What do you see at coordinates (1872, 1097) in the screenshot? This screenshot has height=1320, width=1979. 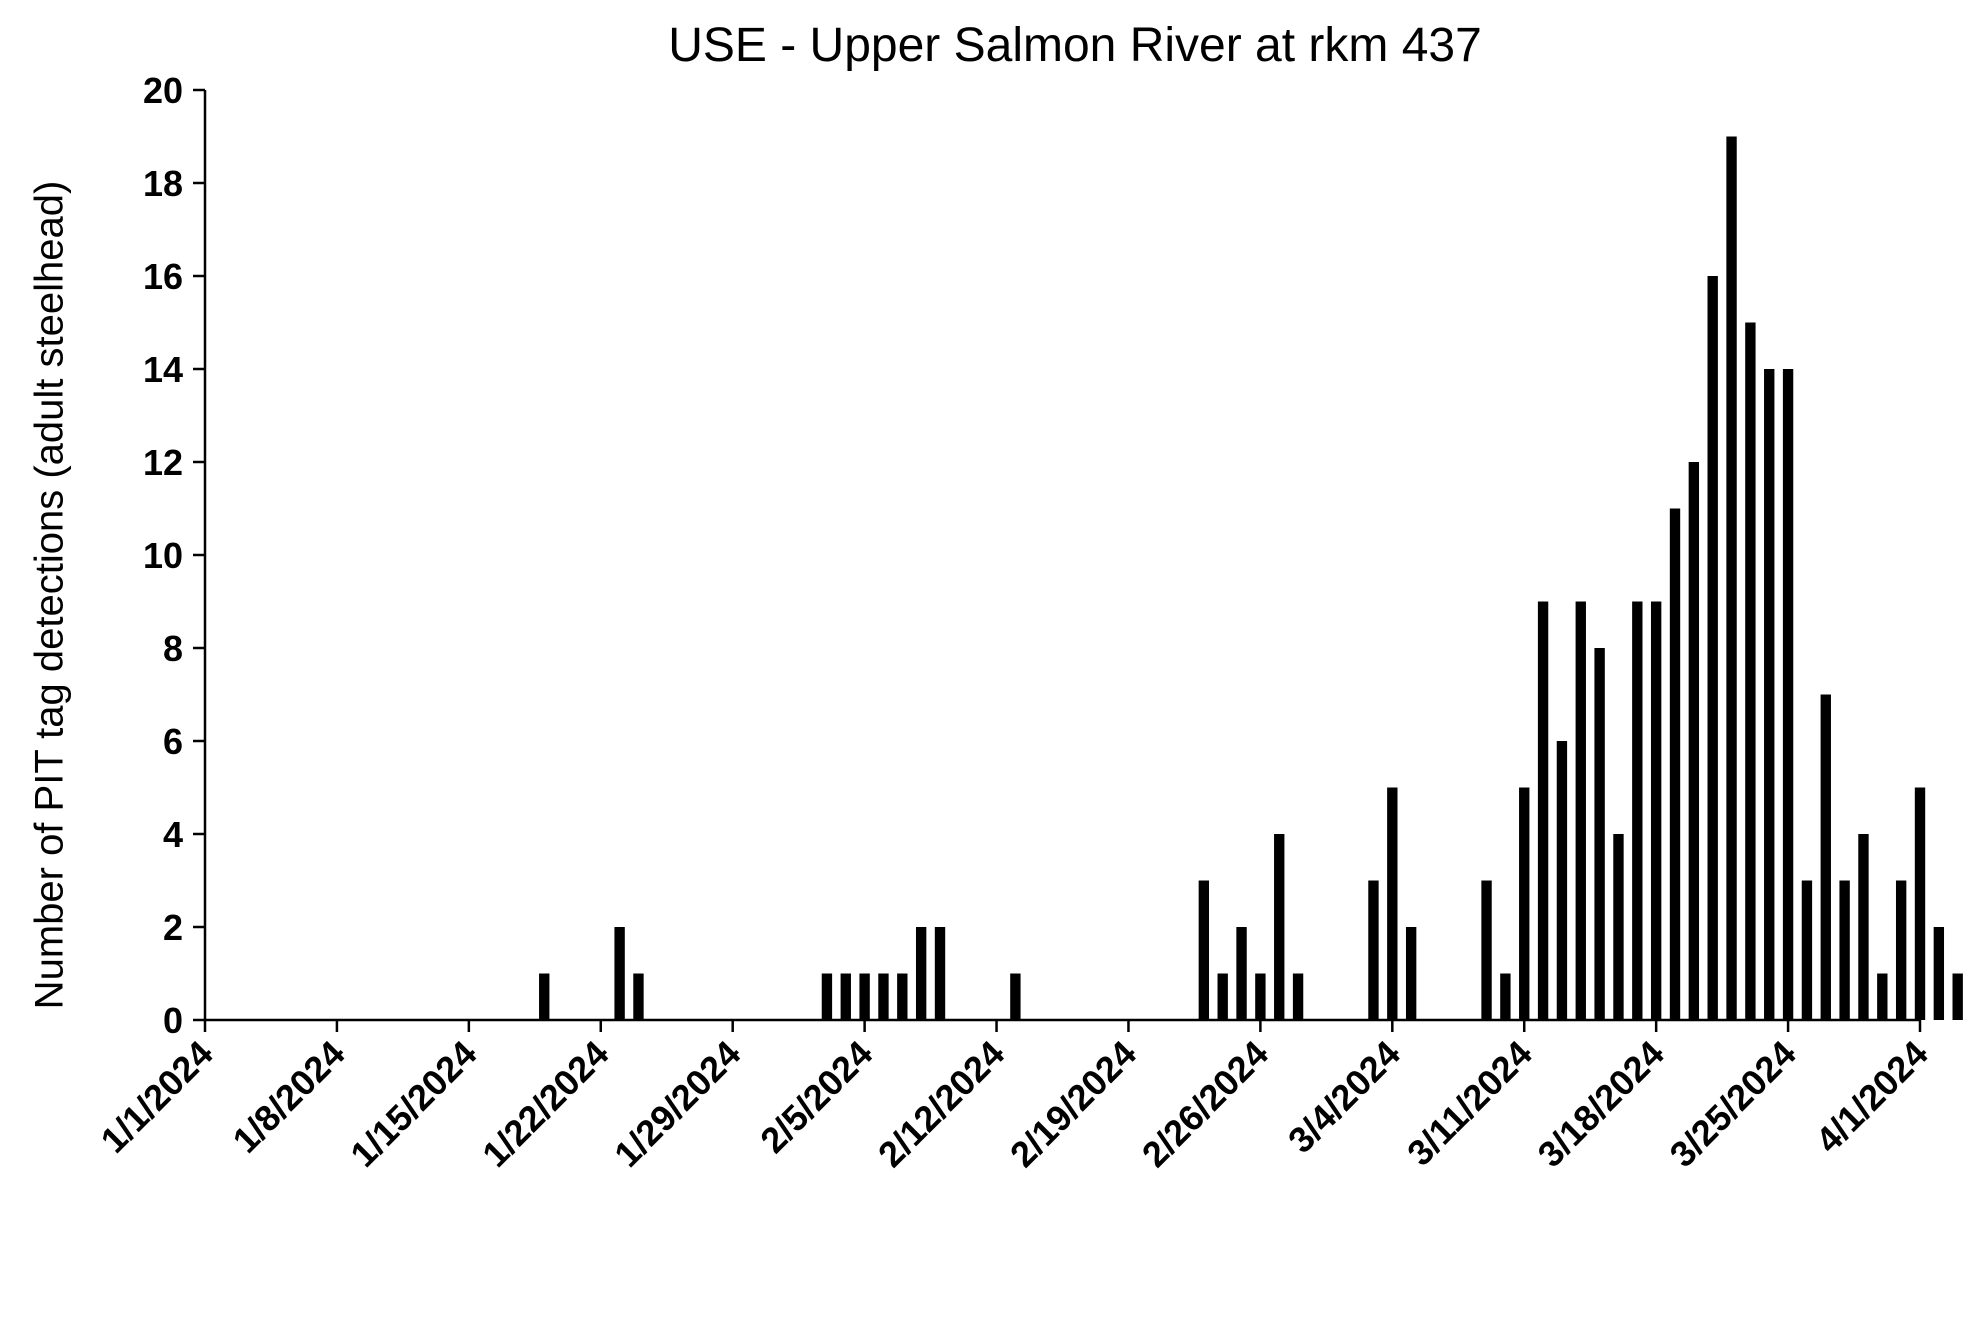 I see `x-tick-label: 4/1/2024` at bounding box center [1872, 1097].